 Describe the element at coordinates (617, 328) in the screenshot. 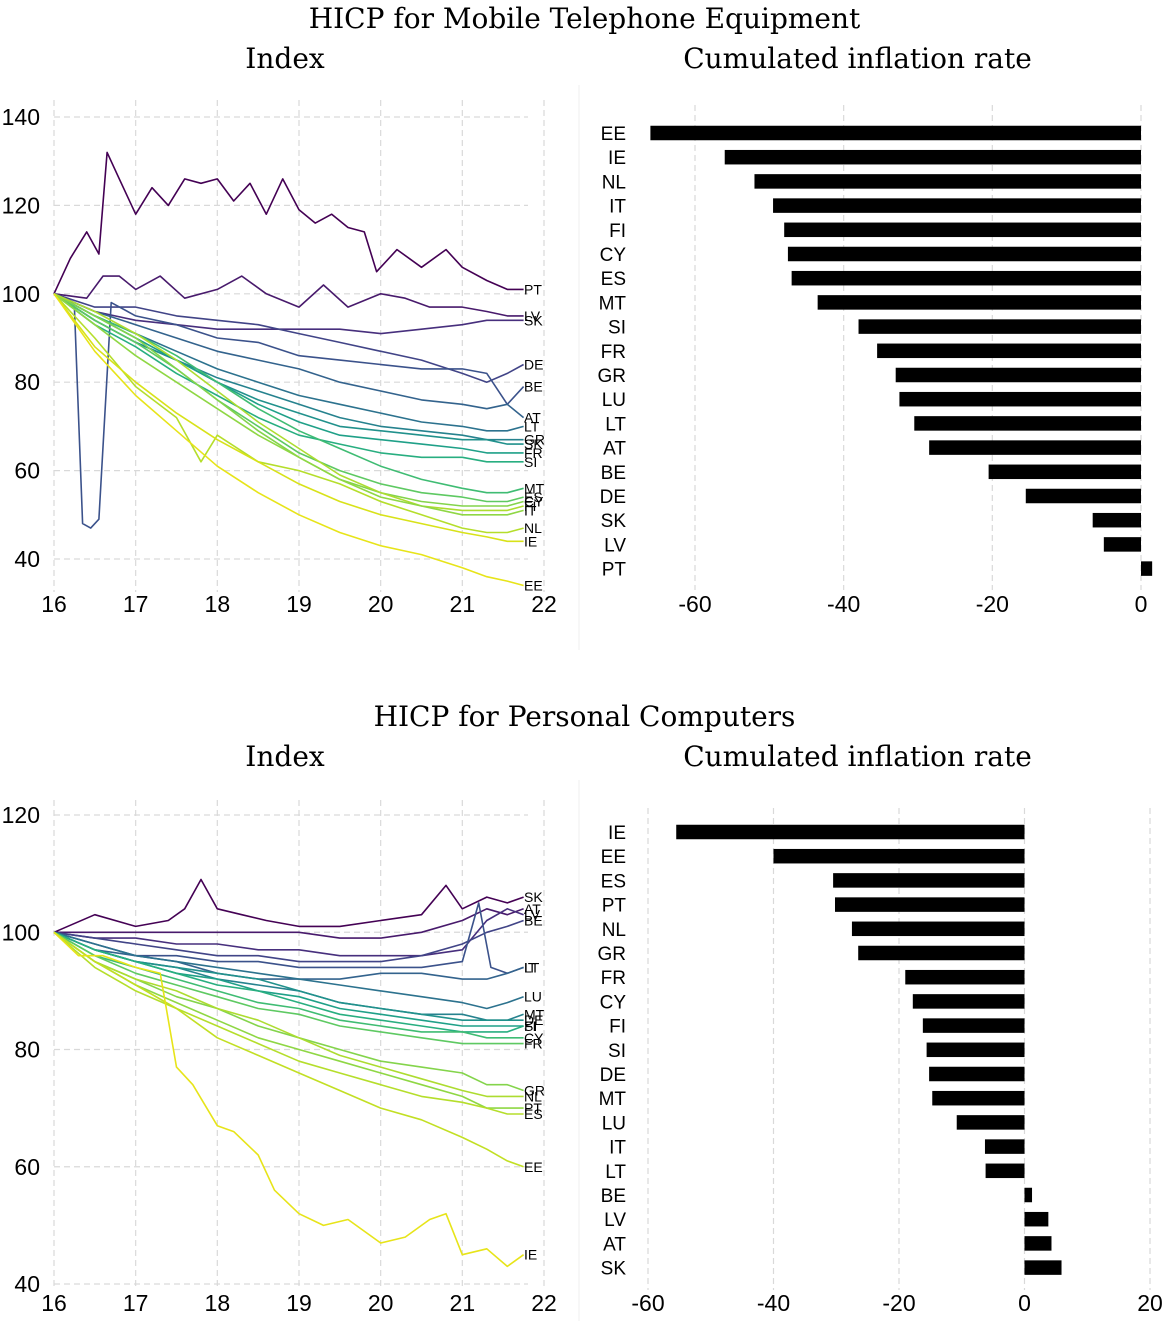

I see `category-label: SI` at that location.